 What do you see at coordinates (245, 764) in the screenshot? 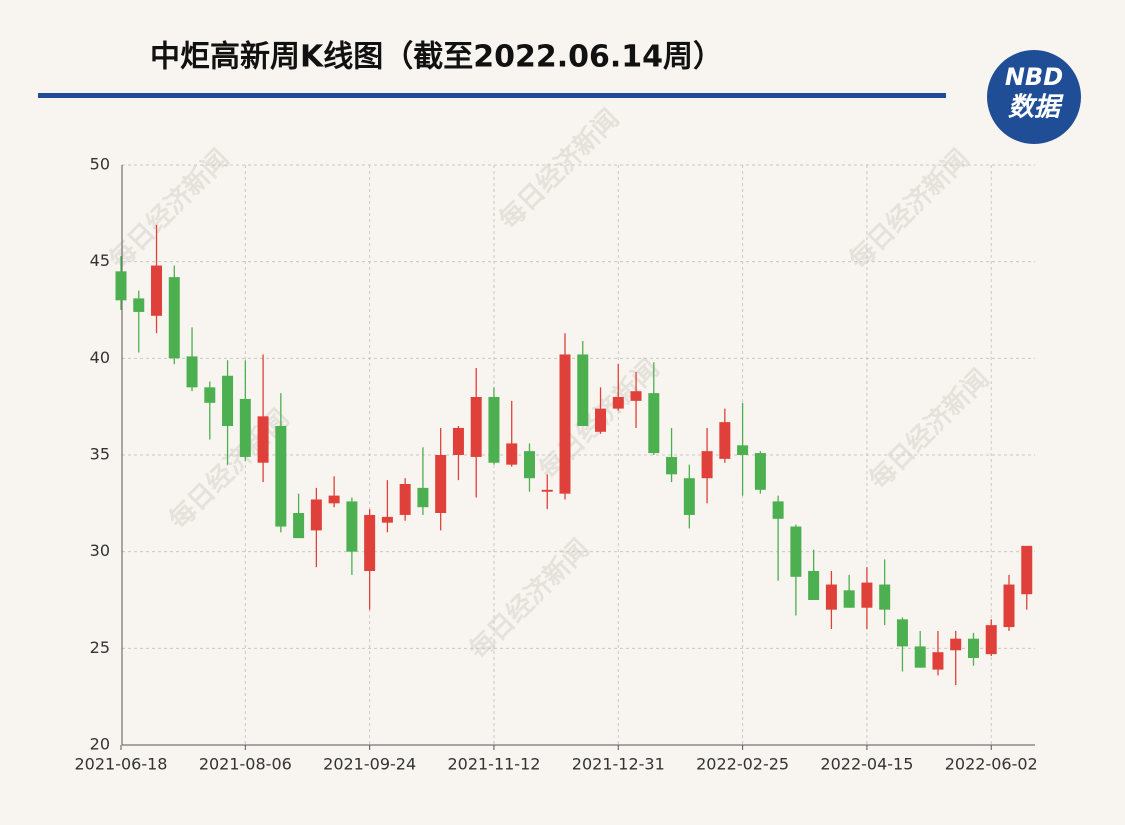
I see `x-tick-label: 2021-08-06` at bounding box center [245, 764].